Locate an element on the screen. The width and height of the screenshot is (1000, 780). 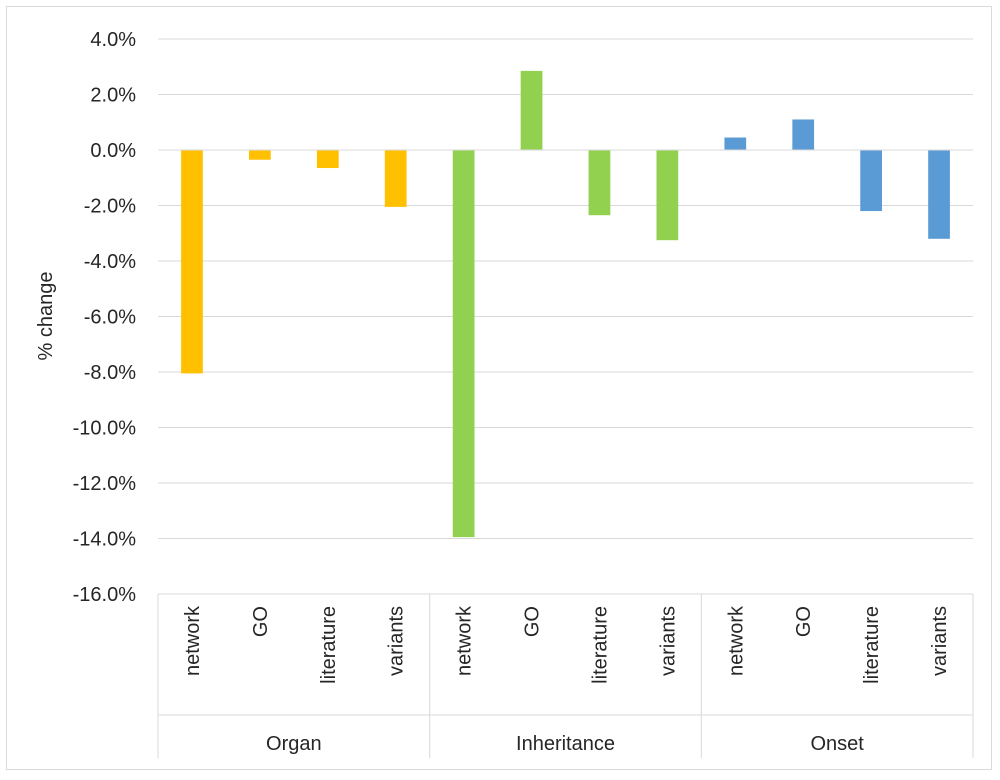
bar-organ-network is located at coordinates (192, 262).